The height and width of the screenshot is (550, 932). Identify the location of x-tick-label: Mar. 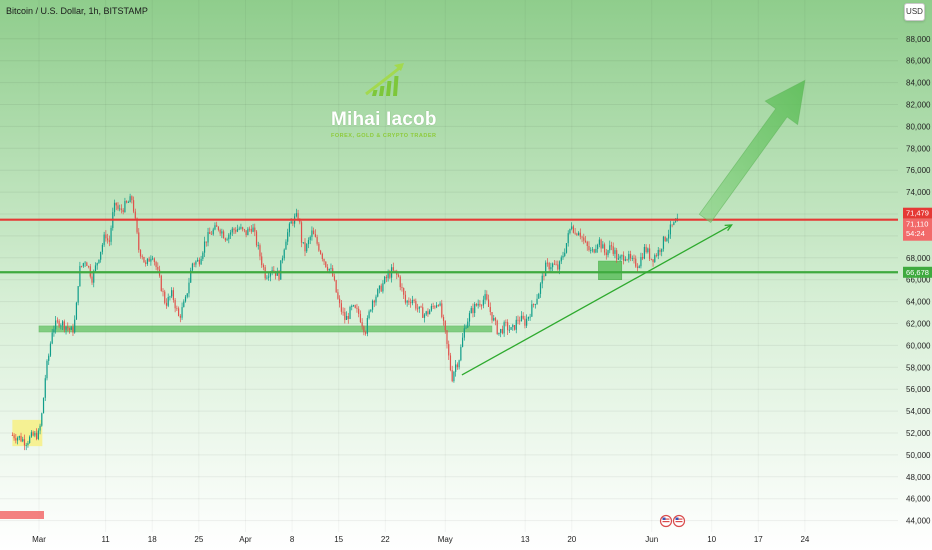
(39, 539).